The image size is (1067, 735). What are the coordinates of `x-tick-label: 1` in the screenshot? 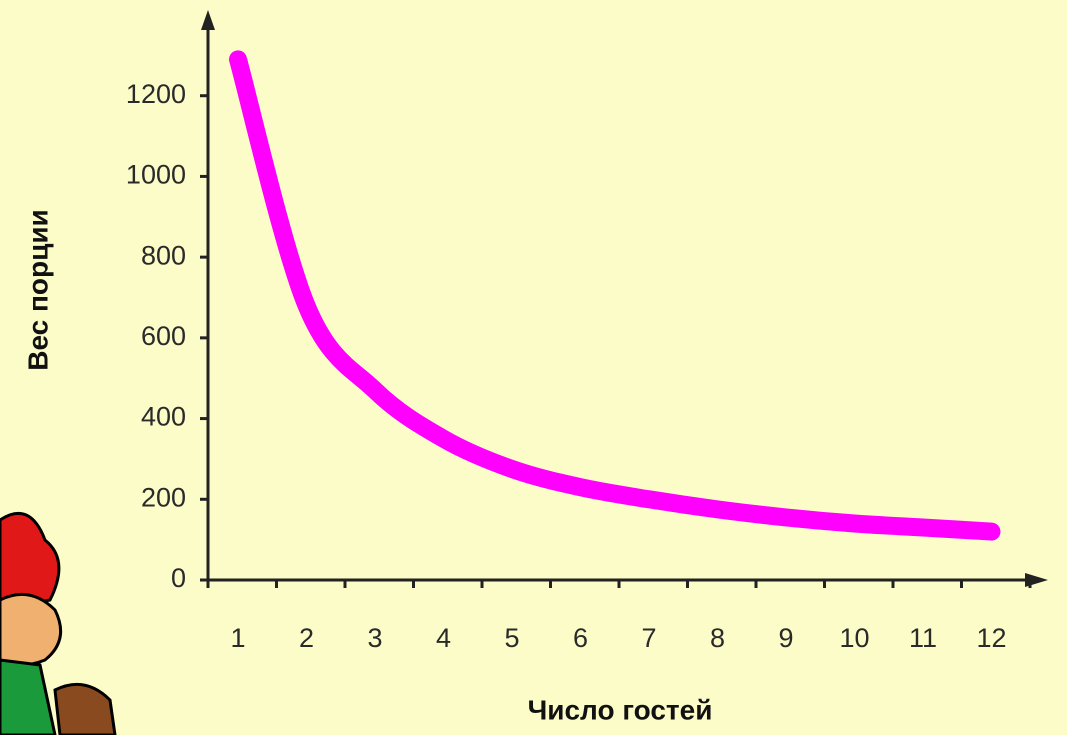 It's located at (237, 638).